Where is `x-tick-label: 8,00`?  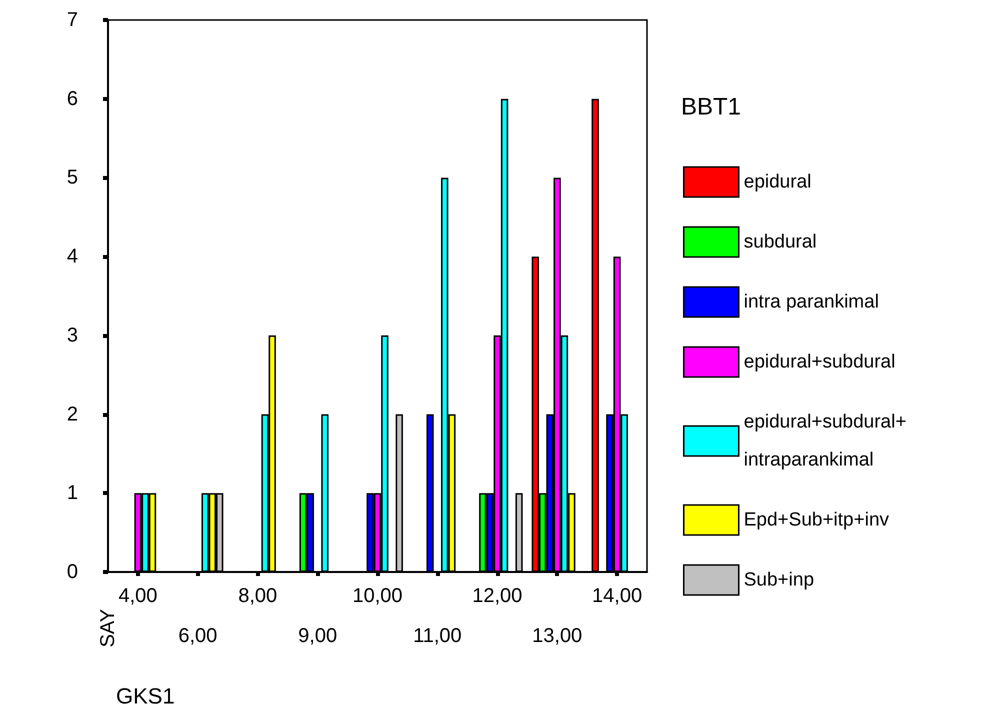
x-tick-label: 8,00 is located at coordinates (258, 596).